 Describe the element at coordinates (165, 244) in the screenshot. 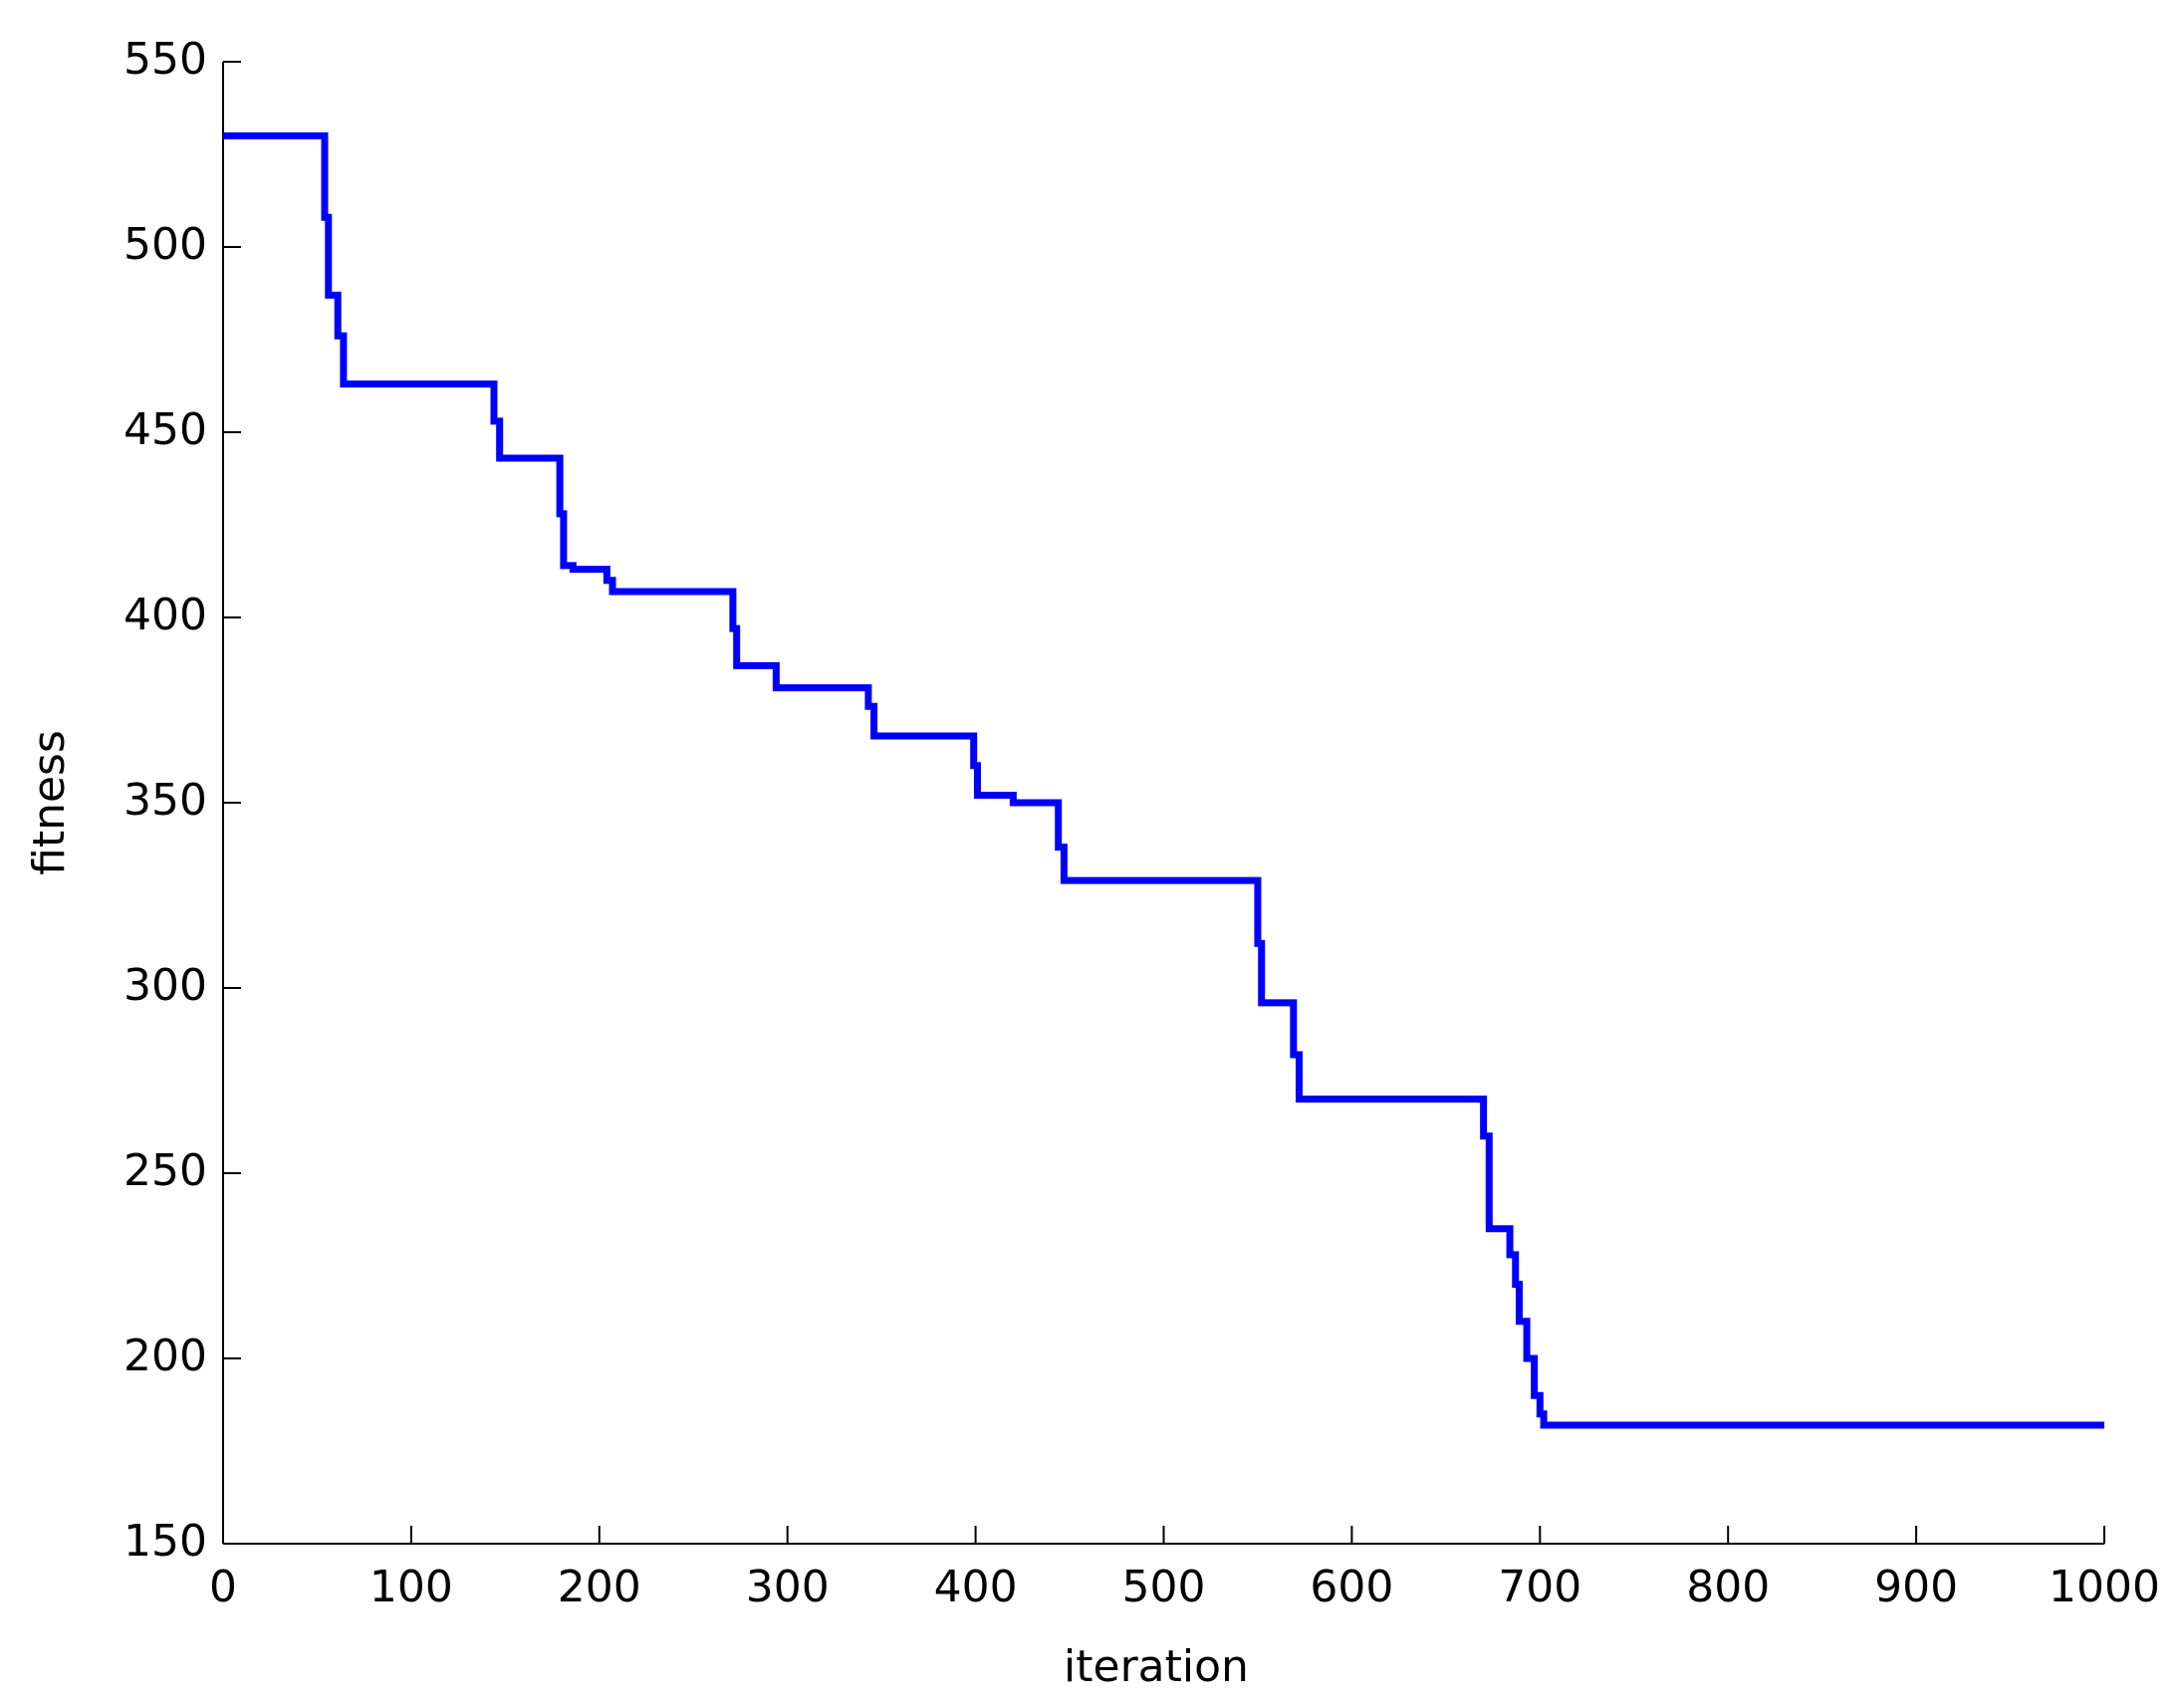

I see `y-tick-label: 500` at that location.